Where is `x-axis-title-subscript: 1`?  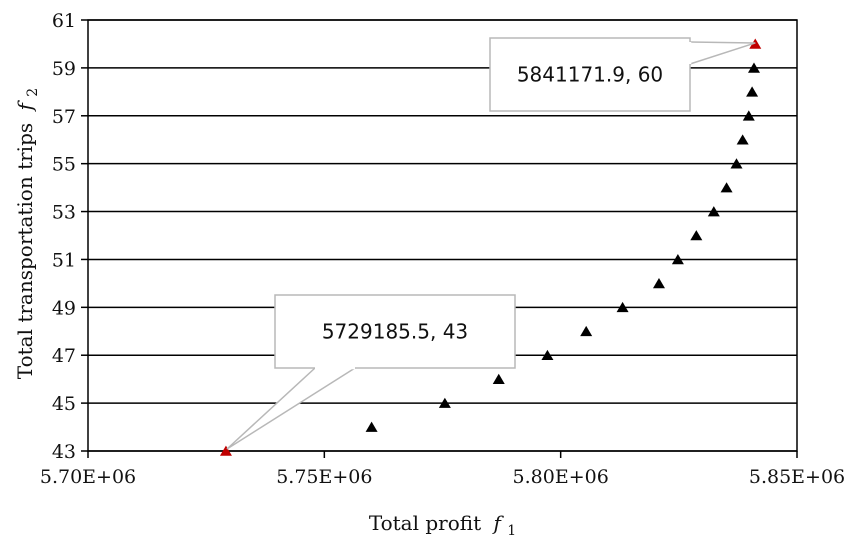 x-axis-title-subscript: 1 is located at coordinates (511, 531).